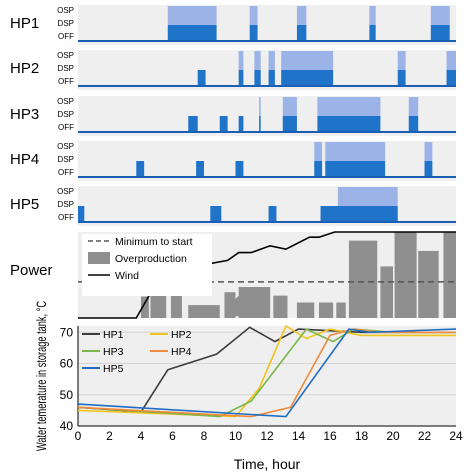  Describe the element at coordinates (267, 436) in the screenshot. I see `x-tick-label: 12` at that location.